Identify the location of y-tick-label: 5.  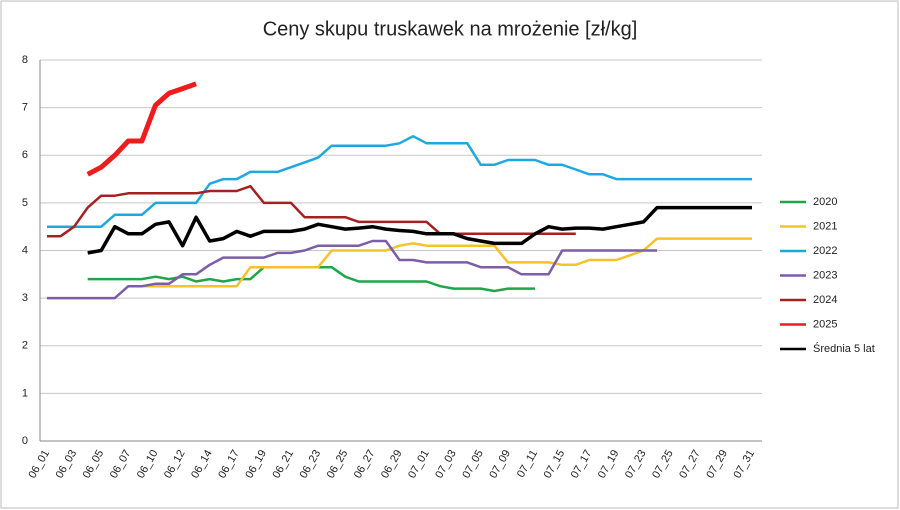
(25, 203).